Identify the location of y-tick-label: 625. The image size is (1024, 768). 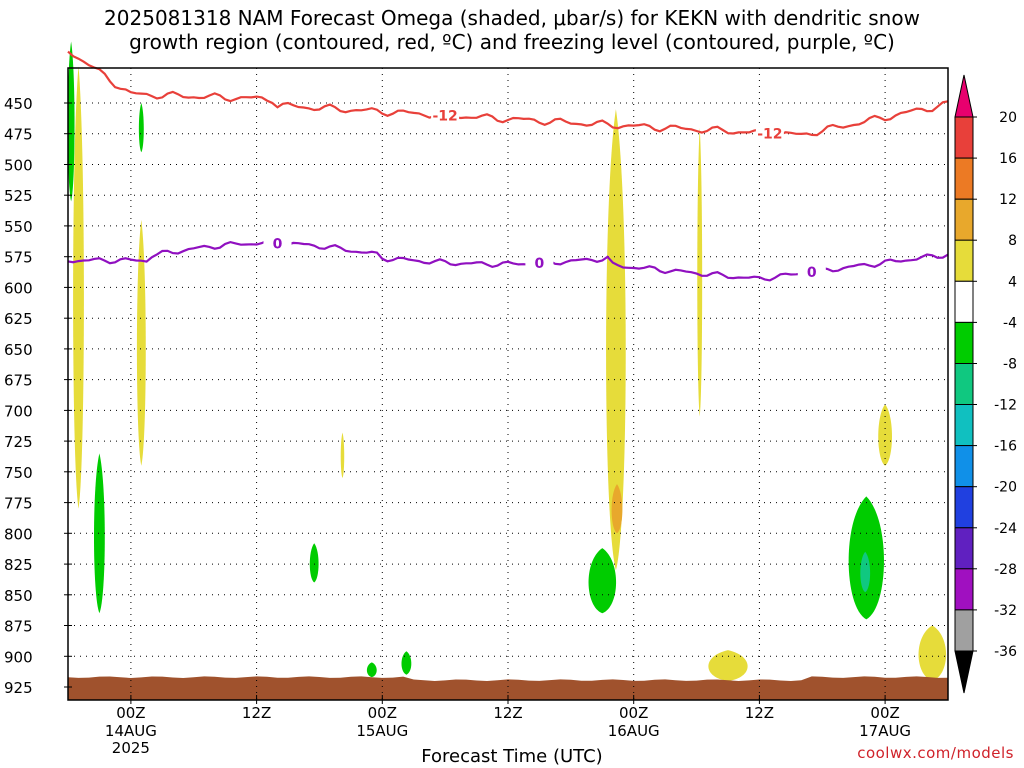
(18, 319).